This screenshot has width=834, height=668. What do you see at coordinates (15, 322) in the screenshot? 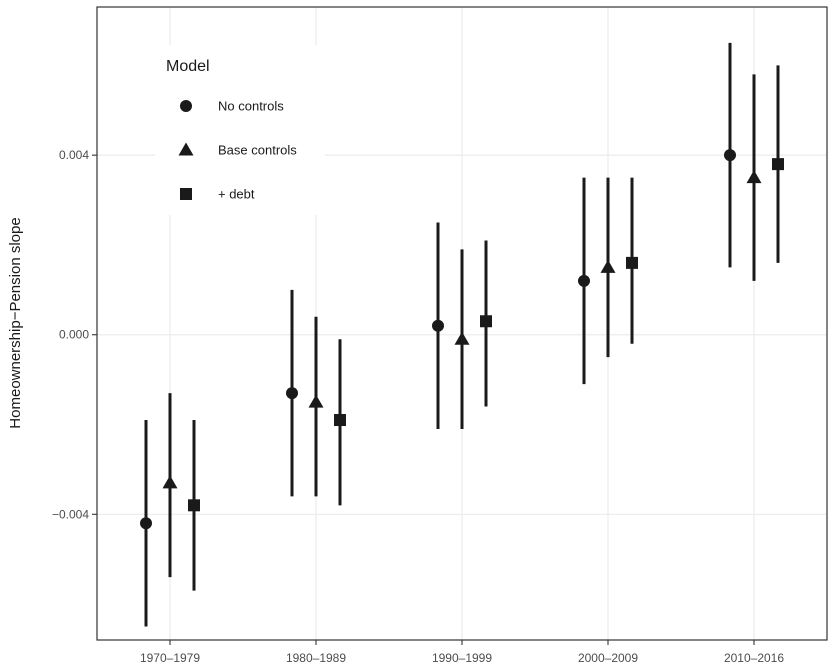
I see `y-axis-title: Homeownership−Pension slope` at bounding box center [15, 322].